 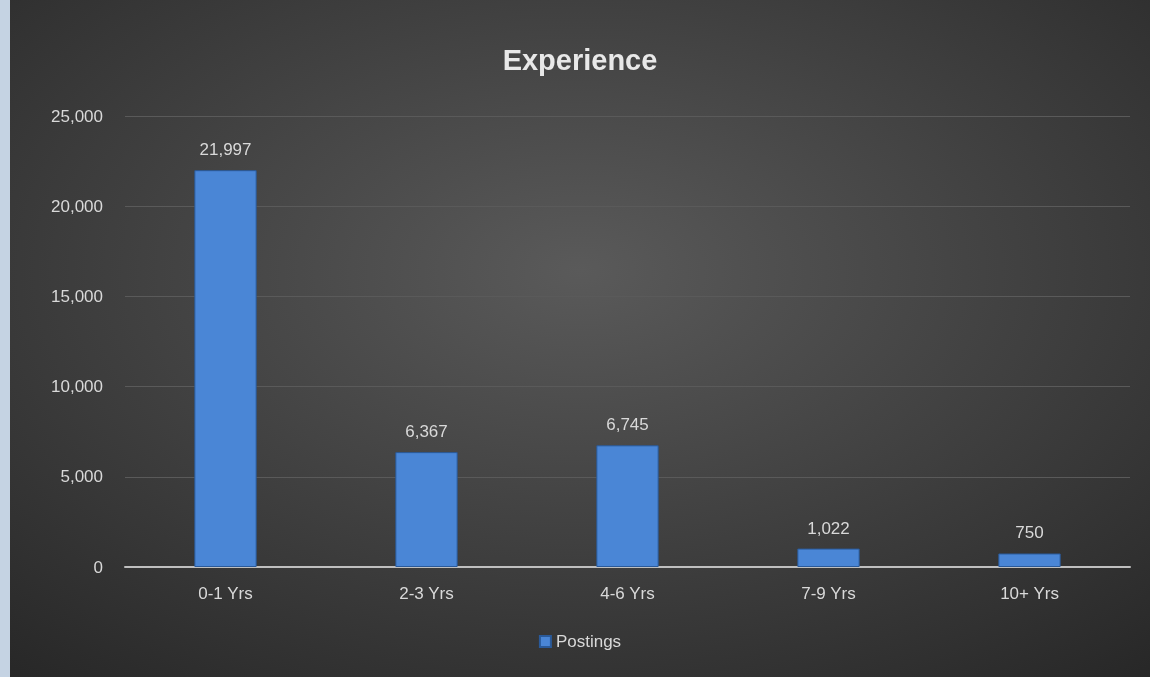 What do you see at coordinates (77, 387) in the screenshot?
I see `y-tick-label: 10,000` at bounding box center [77, 387].